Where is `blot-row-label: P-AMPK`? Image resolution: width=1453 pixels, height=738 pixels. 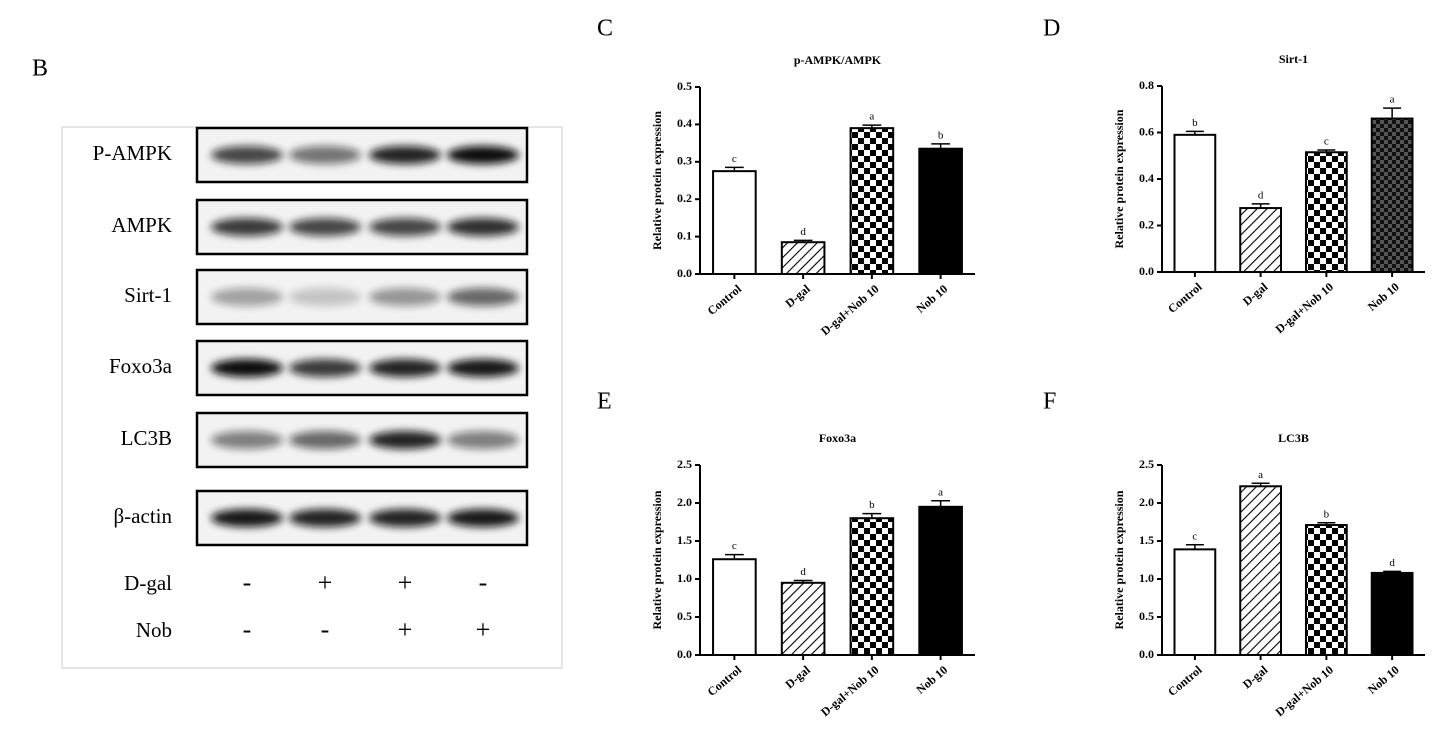
blot-row-label: P-AMPK is located at coordinates (132, 153).